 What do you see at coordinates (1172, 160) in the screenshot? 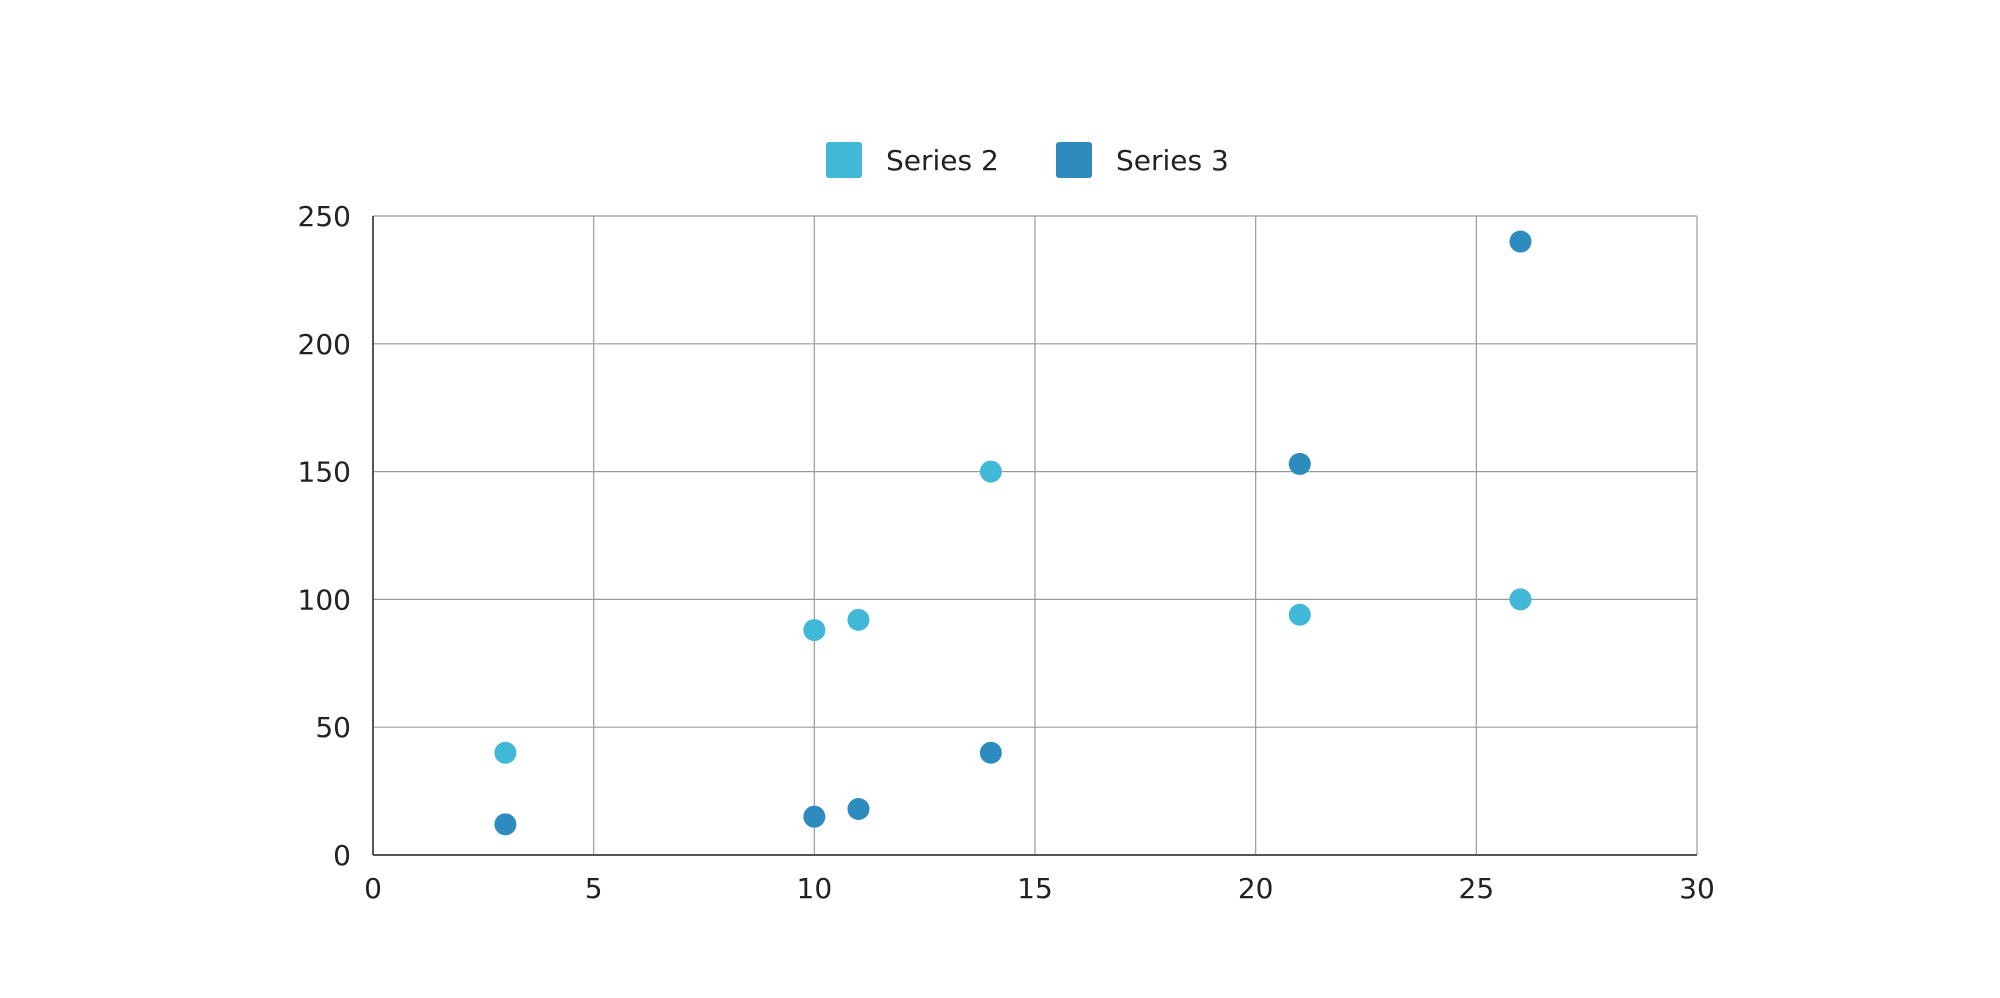
I see `legend-label: Series 3` at bounding box center [1172, 160].